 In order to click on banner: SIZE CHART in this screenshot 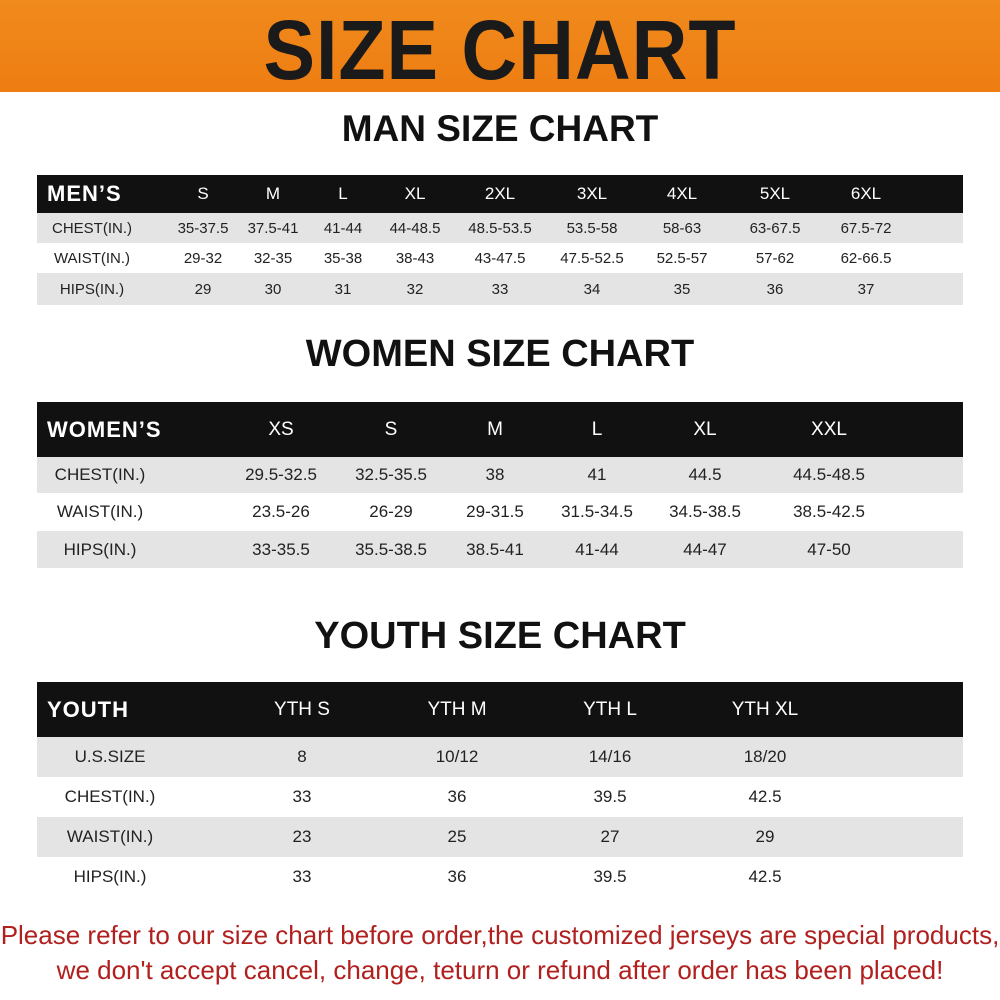, I will do `click(500, 48)`.